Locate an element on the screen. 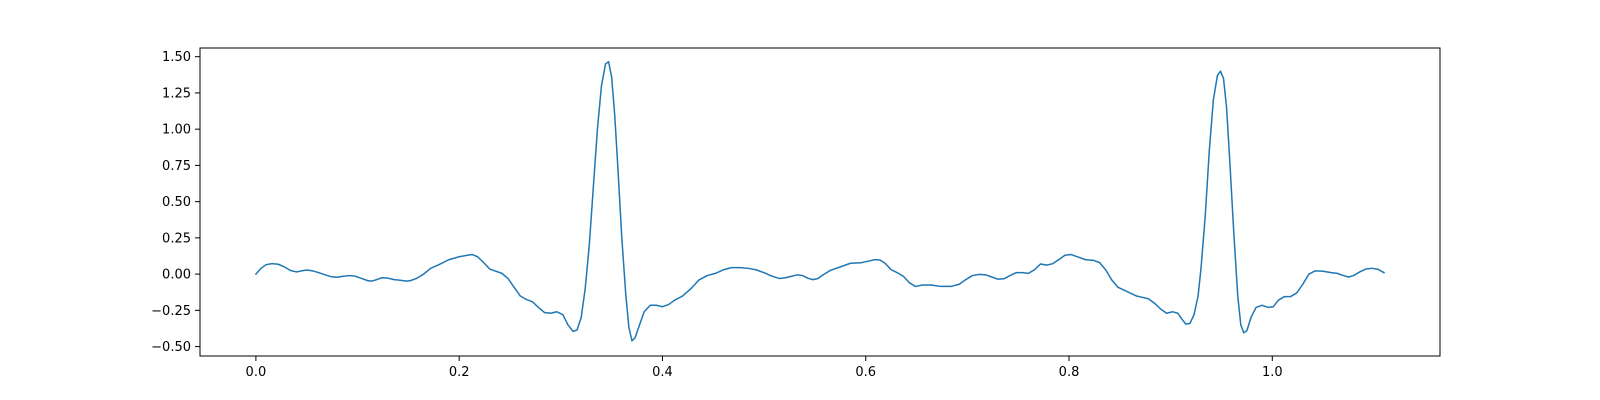 The height and width of the screenshot is (400, 1600). x-tick-label: 0.8 is located at coordinates (1069, 372).